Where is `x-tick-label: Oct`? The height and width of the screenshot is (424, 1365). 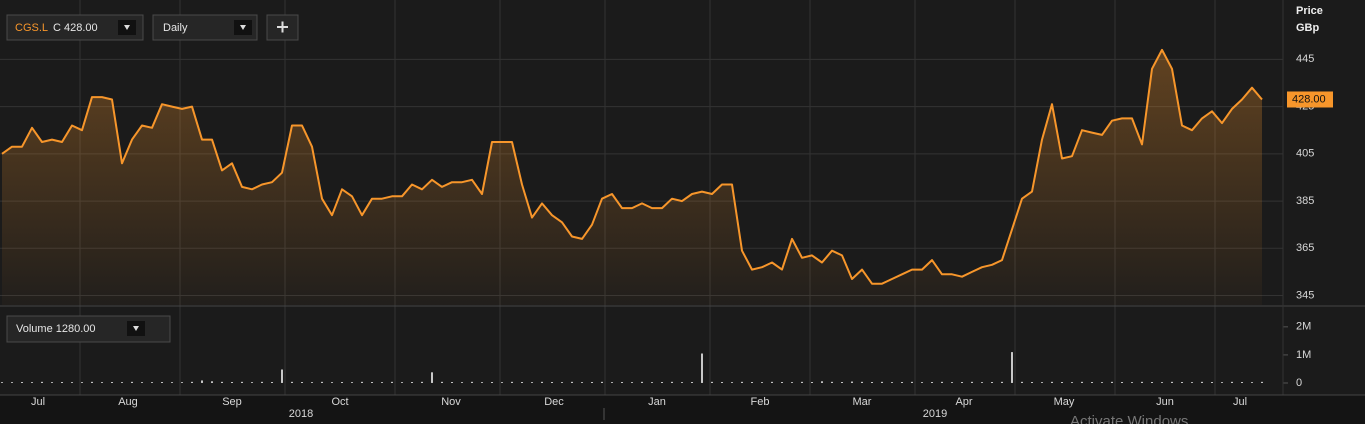 x-tick-label: Oct is located at coordinates (339, 402).